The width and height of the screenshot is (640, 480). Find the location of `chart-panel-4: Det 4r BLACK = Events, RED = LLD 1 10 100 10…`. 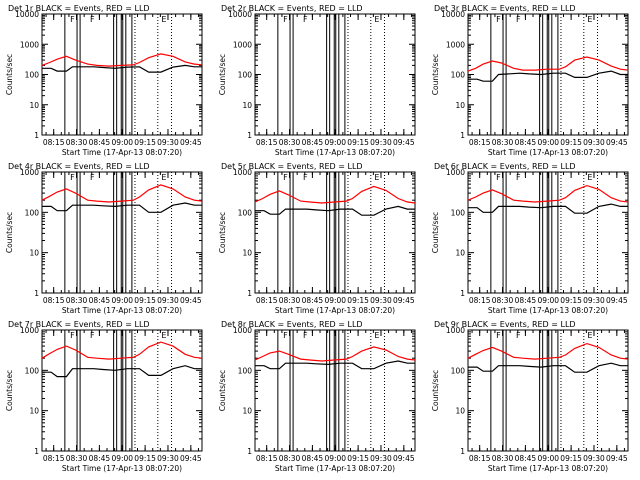

chart-panel-4: Det 4r BLACK = Events, RED = LLD 1 10 100 10… is located at coordinates (104, 238).